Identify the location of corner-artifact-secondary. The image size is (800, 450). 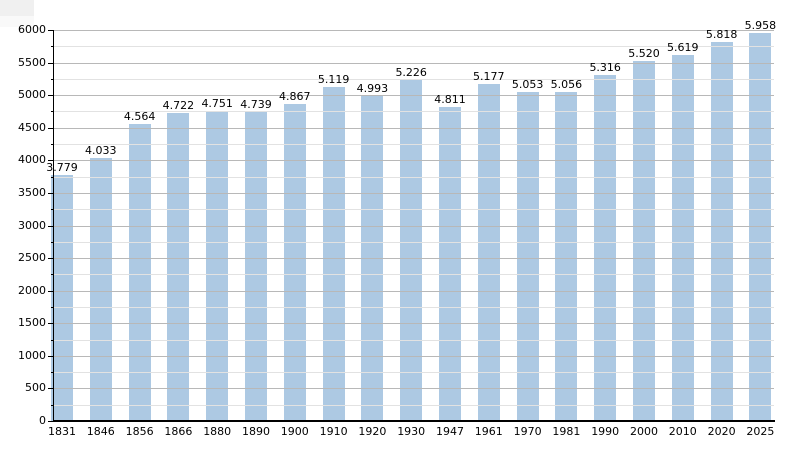
(17, 21).